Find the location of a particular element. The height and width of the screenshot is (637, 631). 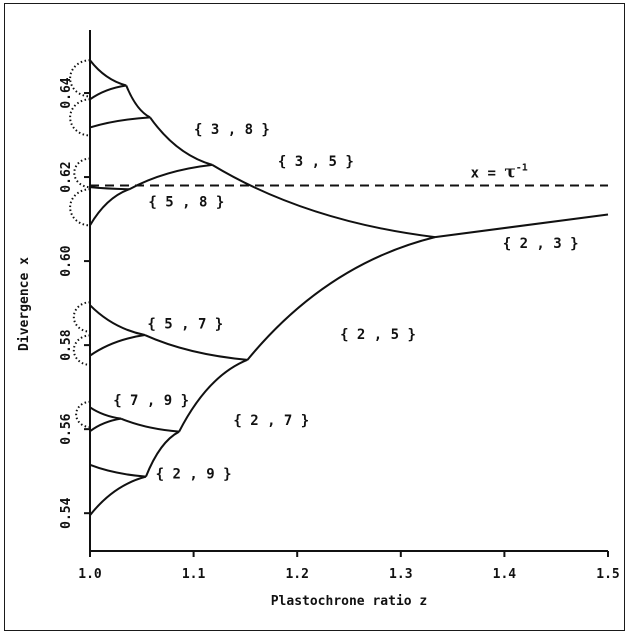

branch-label: { 2 , 9 } is located at coordinates (194, 474).